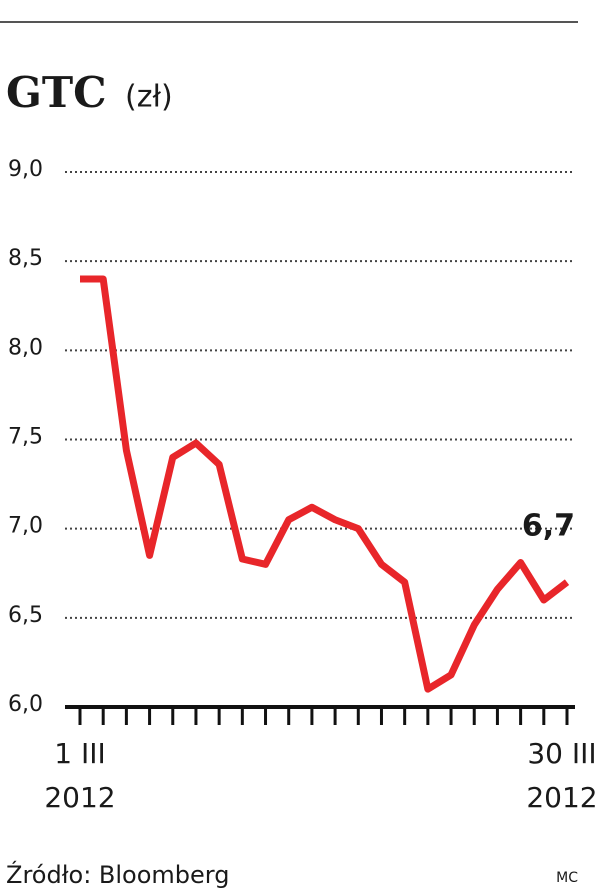 This screenshot has height=896, width=615. Describe the element at coordinates (25, 169) in the screenshot. I see `y-tick-label: 9,0` at that location.